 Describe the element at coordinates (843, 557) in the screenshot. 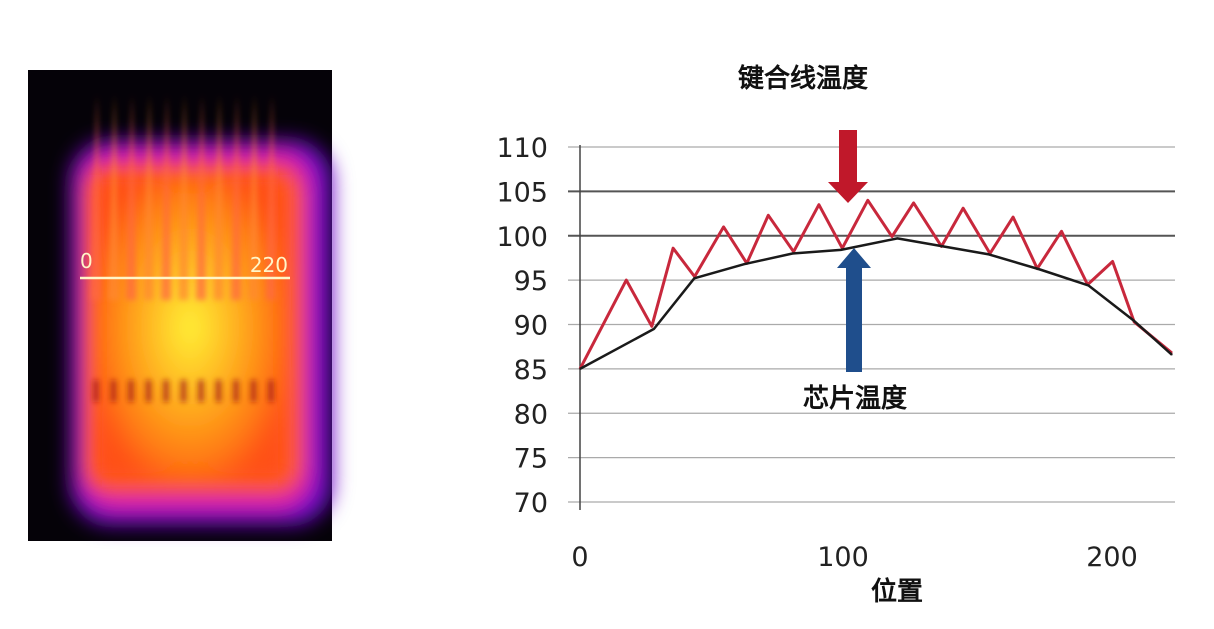

I see `x-tick-label: 100` at that location.